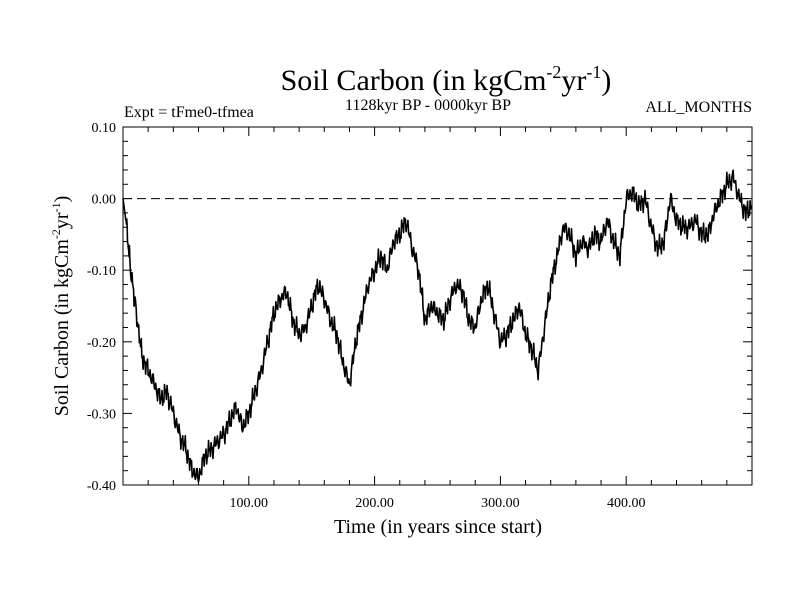  I want to click on x-axis-label: Time (in years since start), so click(438, 527).